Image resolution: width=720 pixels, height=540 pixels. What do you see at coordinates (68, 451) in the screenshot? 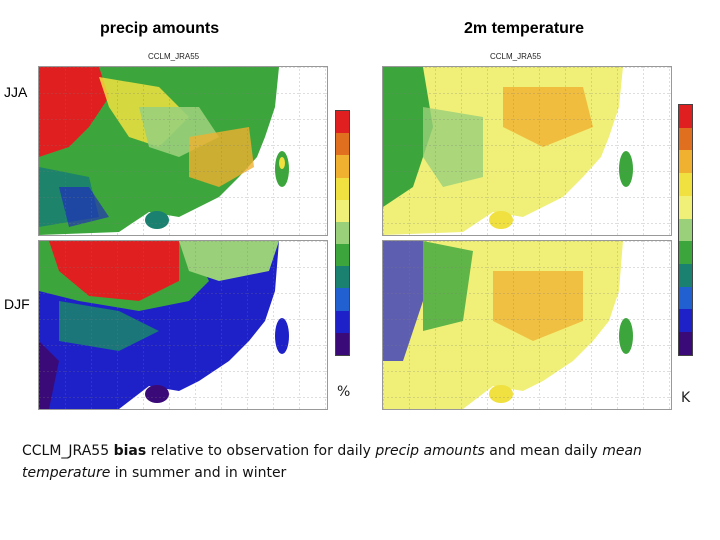
I see `caption-part1: CCLM_JRA55` at bounding box center [68, 451].